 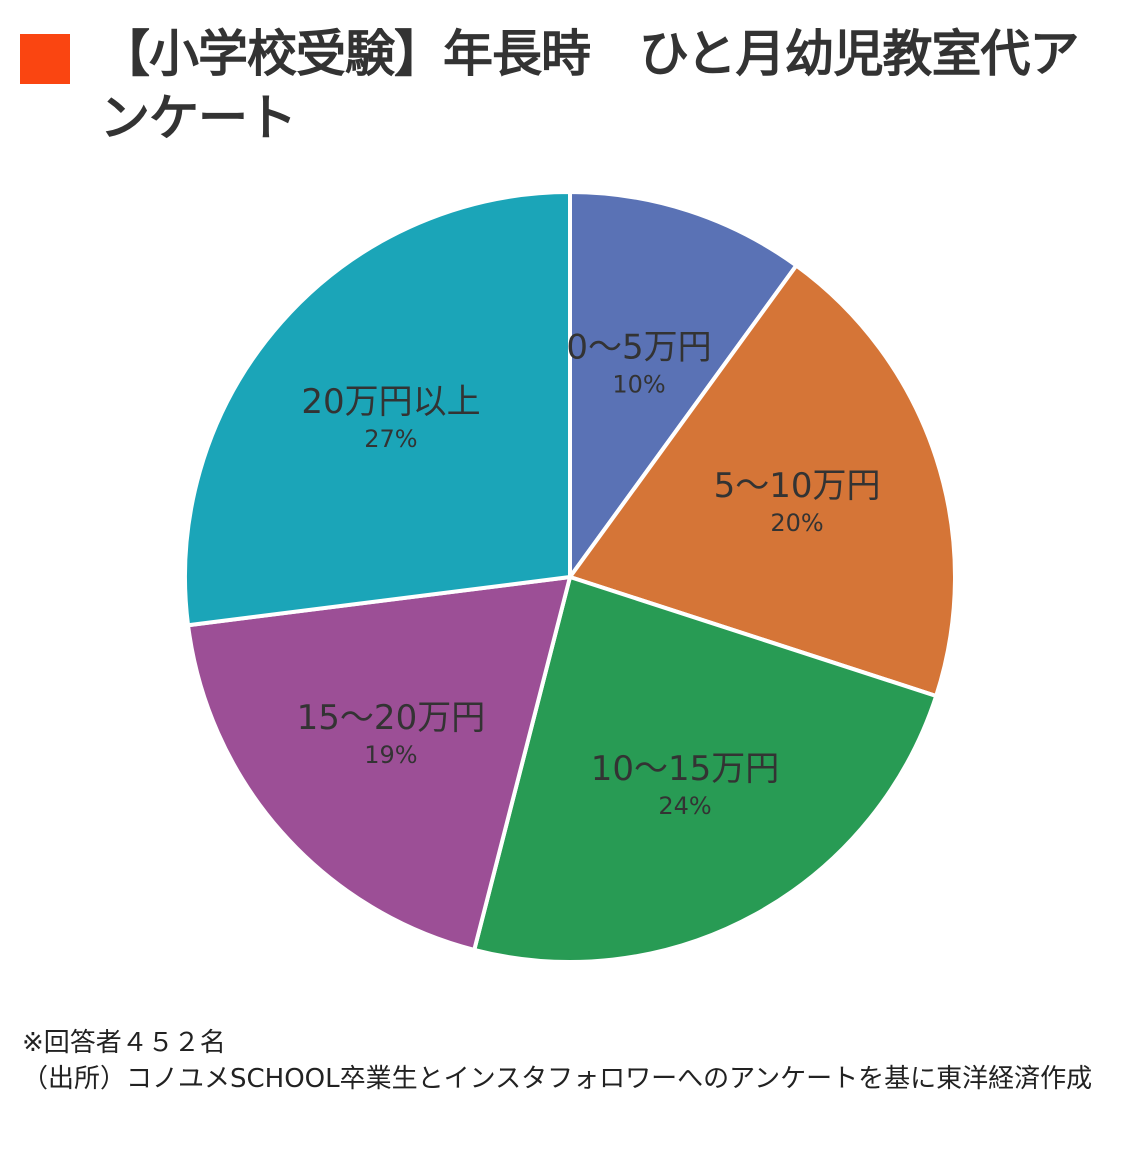 I want to click on slice-label-category: 20万円以上, so click(x=390, y=402).